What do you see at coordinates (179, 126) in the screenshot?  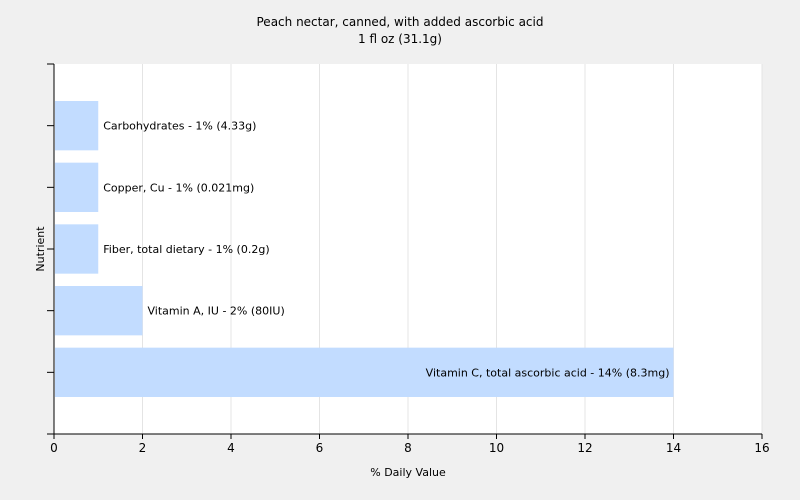 I see `data-label: Carbohydrates - 1% (4.33g)` at bounding box center [179, 126].